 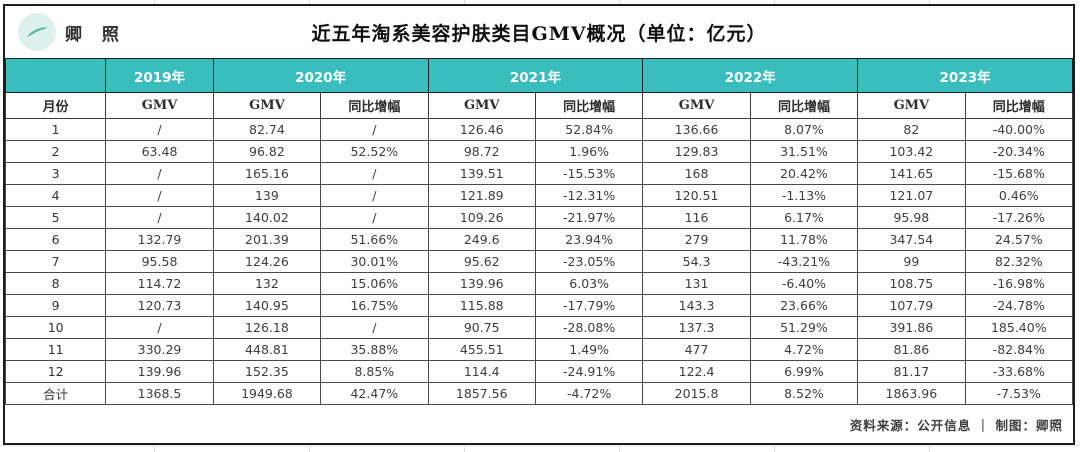 What do you see at coordinates (72, 32) in the screenshot?
I see `brand-logo: 卿 照` at bounding box center [72, 32].